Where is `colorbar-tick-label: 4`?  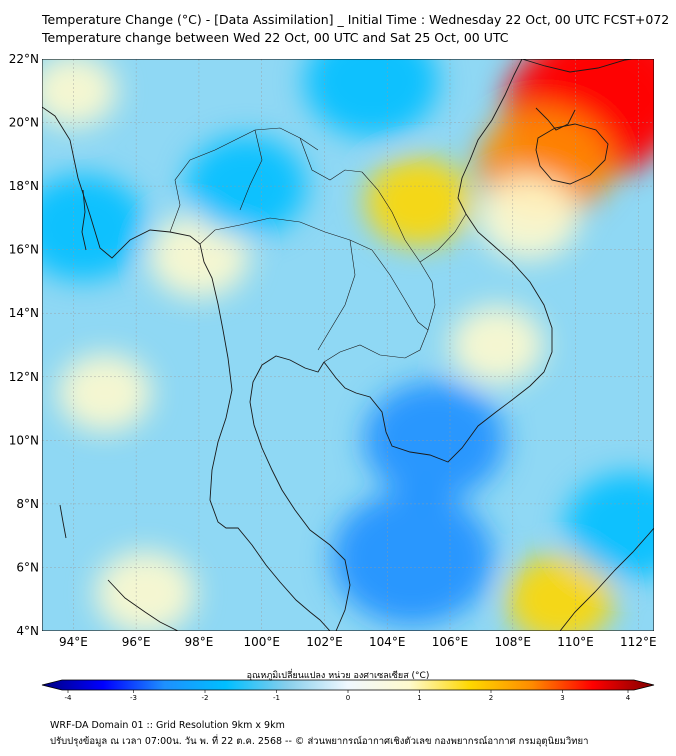
colorbar-tick-label: 4 is located at coordinates (628, 698).